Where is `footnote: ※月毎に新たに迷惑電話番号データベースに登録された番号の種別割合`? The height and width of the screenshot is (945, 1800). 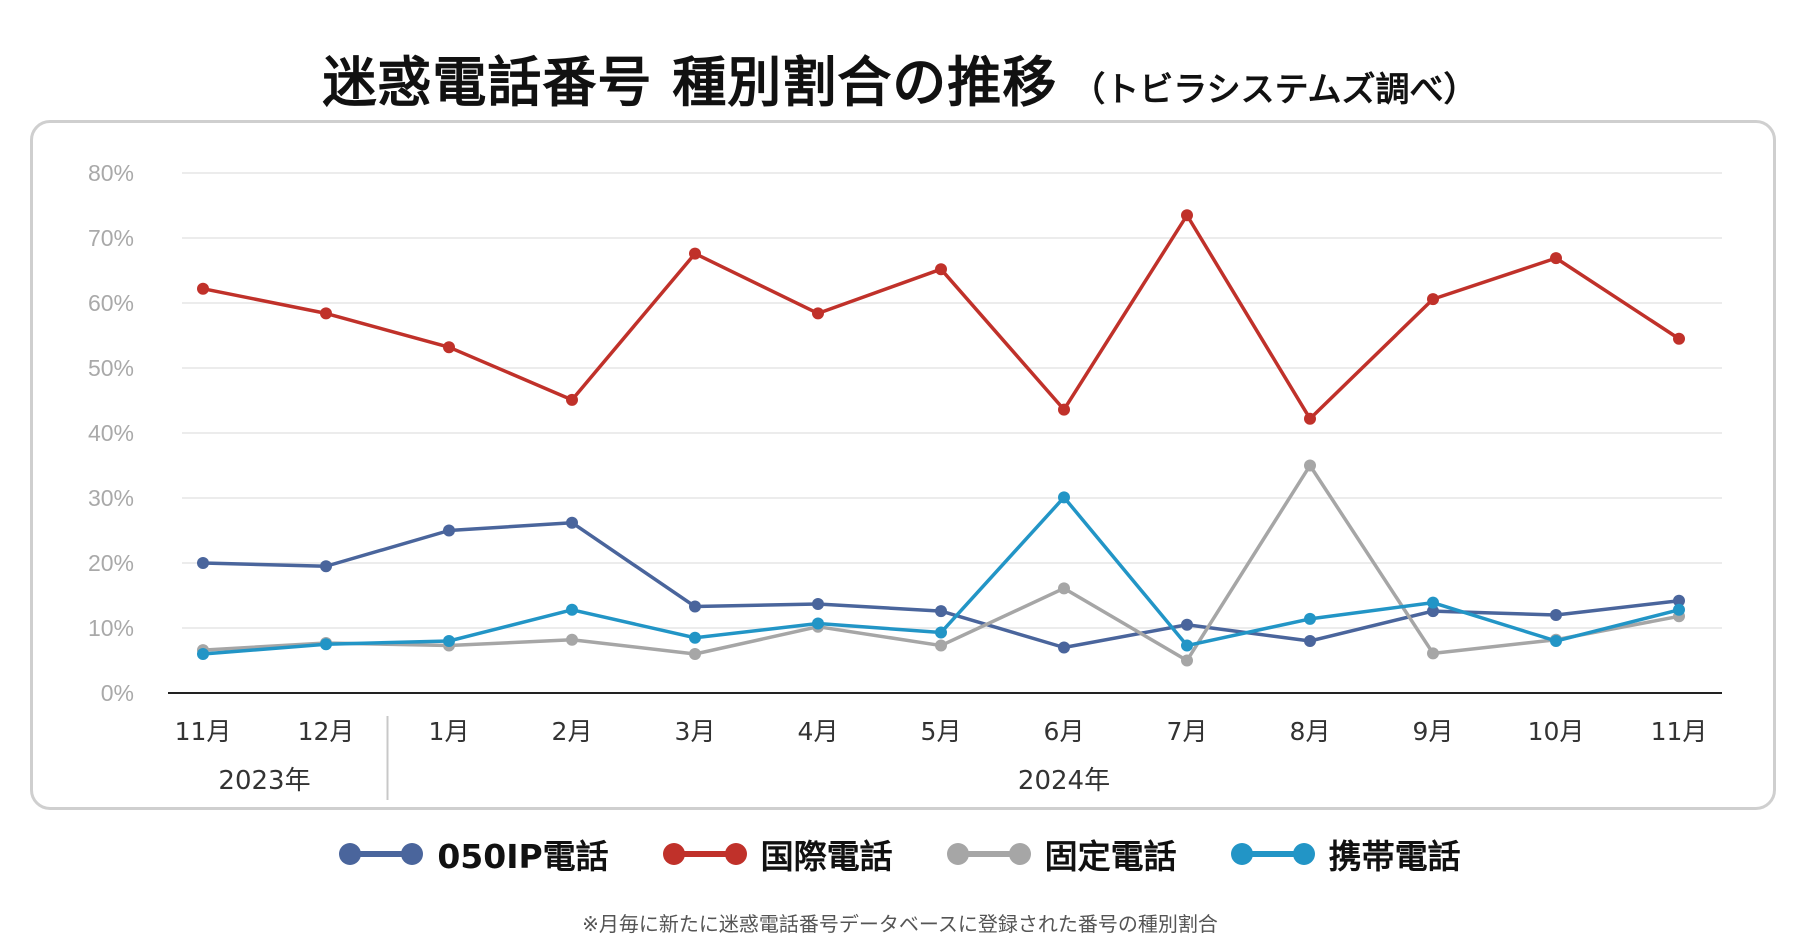
footnote: ※月毎に新たに迷惑電話番号データベースに登録された番号の種別割合 is located at coordinates (900, 924).